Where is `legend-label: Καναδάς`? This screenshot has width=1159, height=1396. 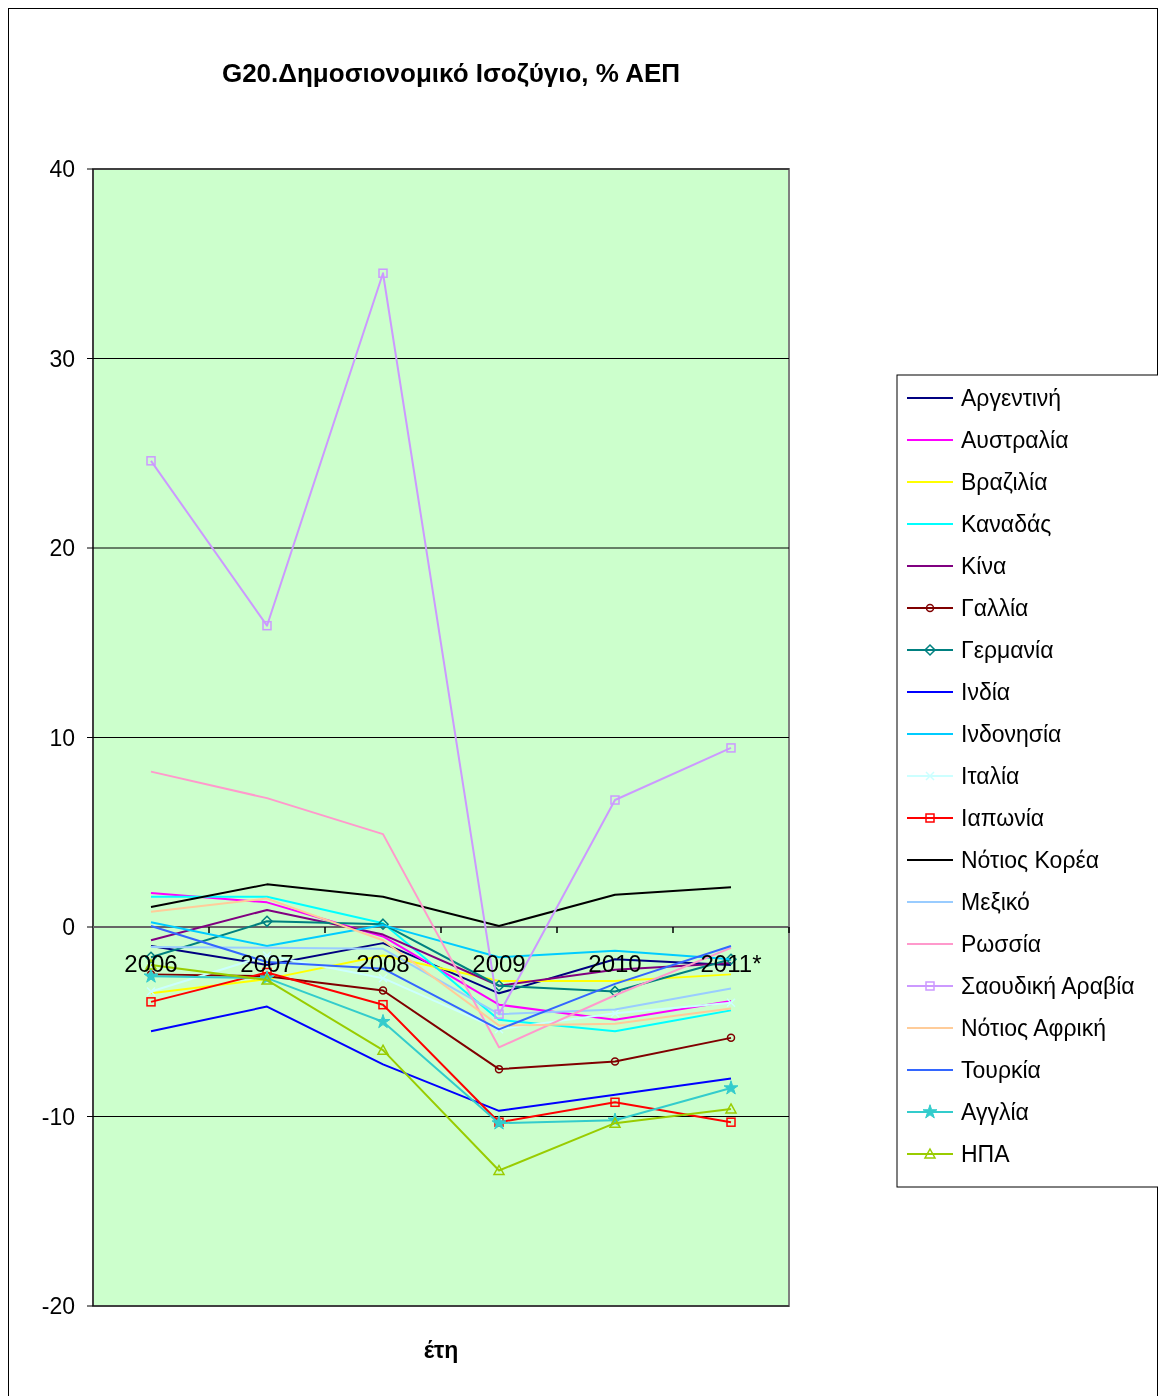 legend-label: Καναδάς is located at coordinates (1006, 524).